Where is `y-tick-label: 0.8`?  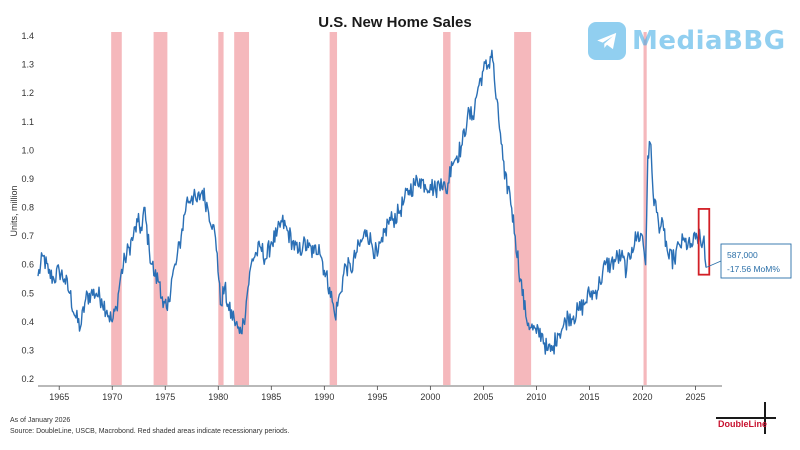 y-tick-label: 0.8 is located at coordinates (27, 208).